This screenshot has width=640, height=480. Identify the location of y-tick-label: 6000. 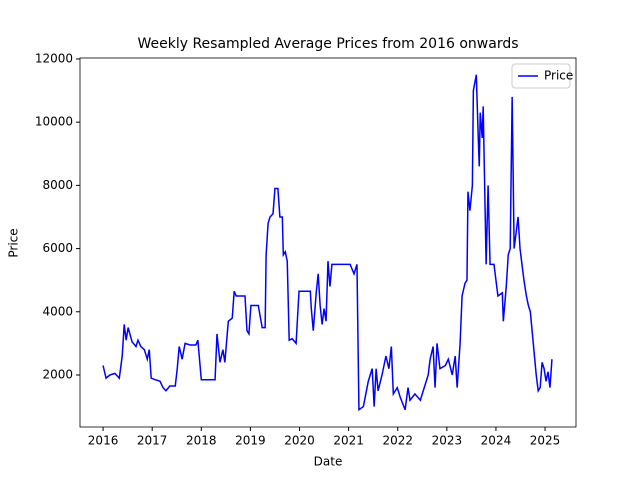
(57, 248).